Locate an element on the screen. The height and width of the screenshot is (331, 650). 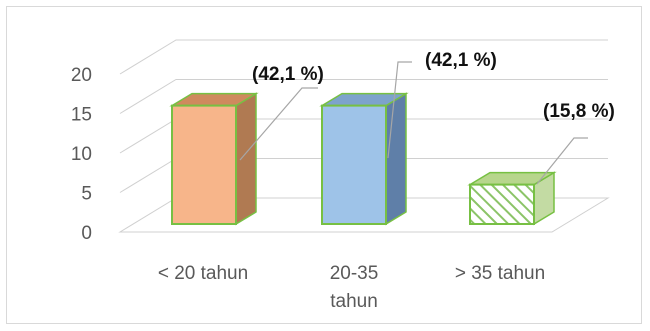
x-category-label: > 35 tahun is located at coordinates (500, 273).